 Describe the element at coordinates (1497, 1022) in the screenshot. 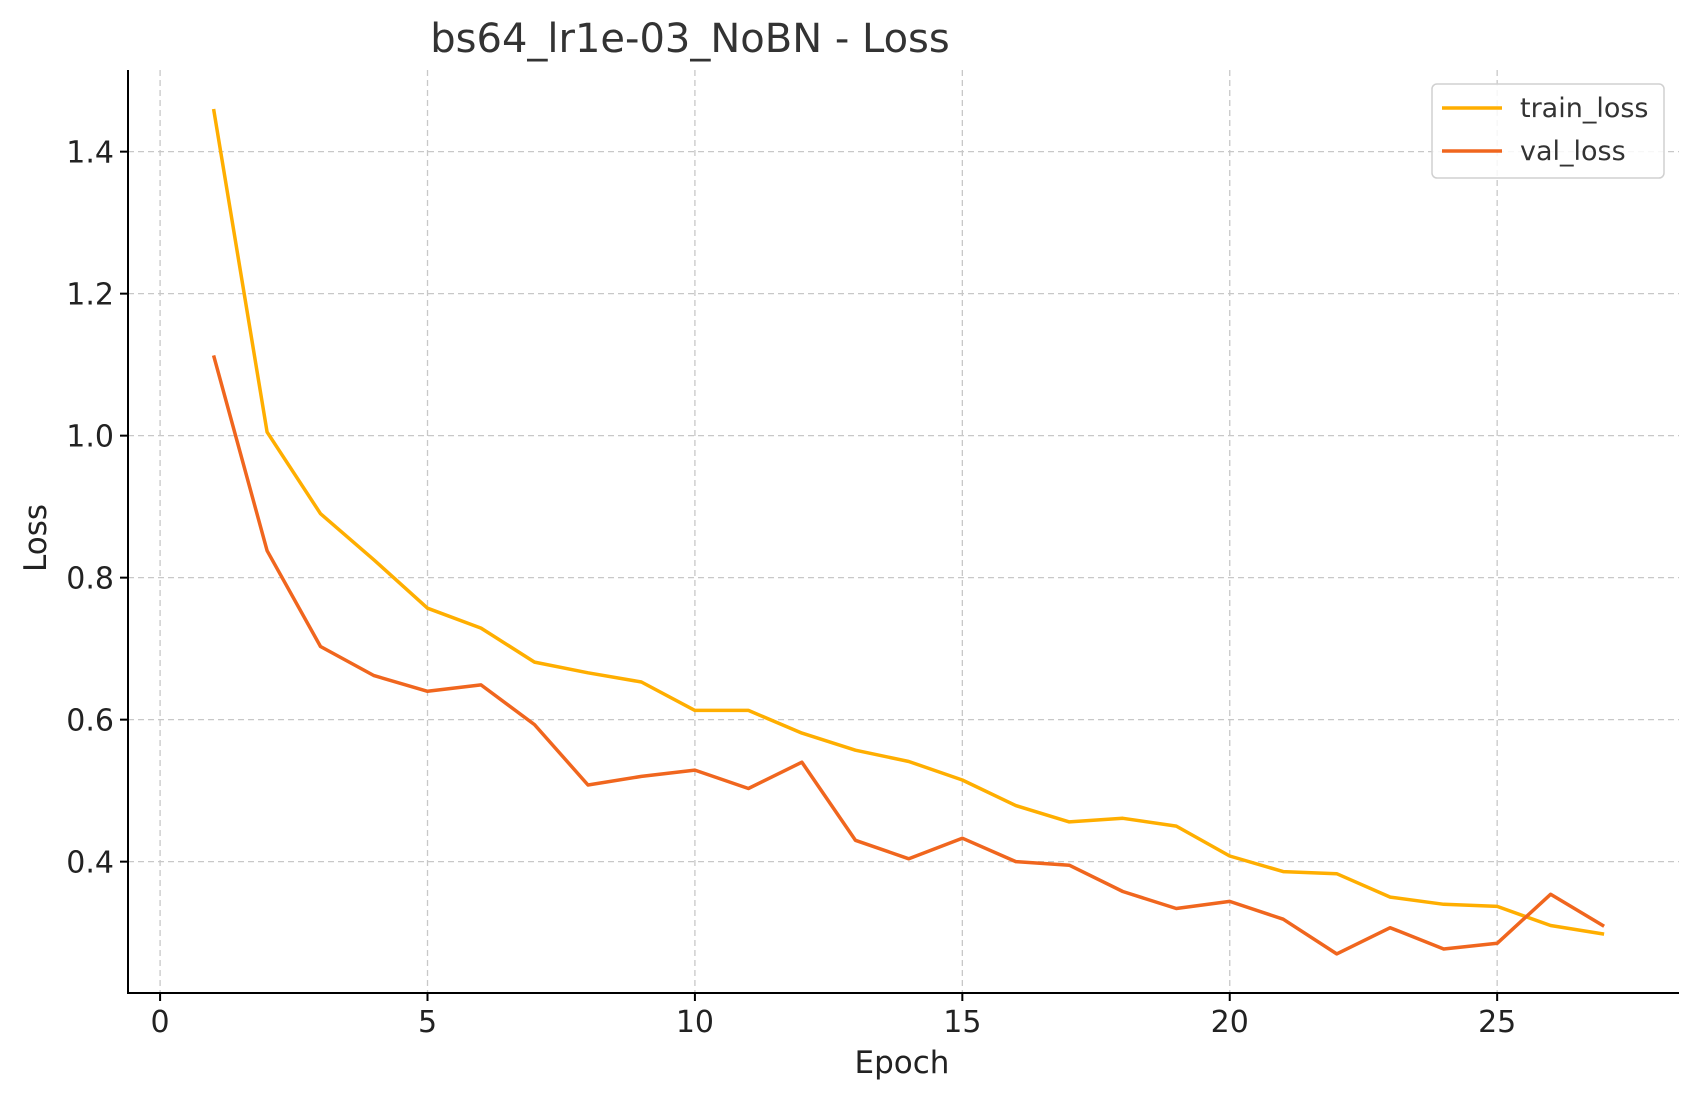

I see `x-tick-label: 25` at that location.